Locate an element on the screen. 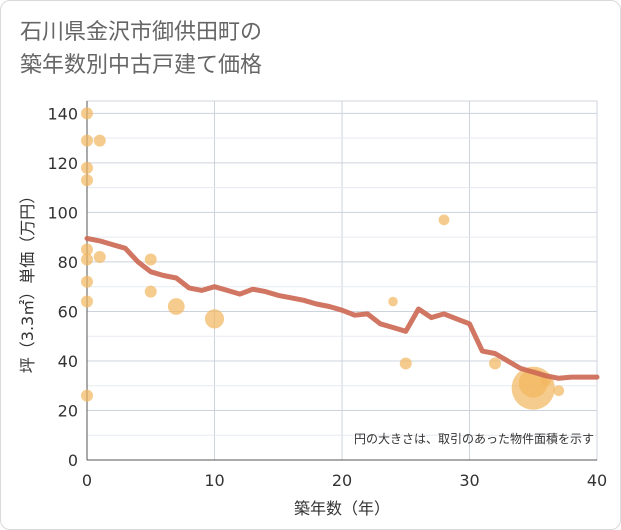 The image size is (621, 530). y-axis-label: 坪（3.3㎡）単価（万円） is located at coordinates (27, 280).